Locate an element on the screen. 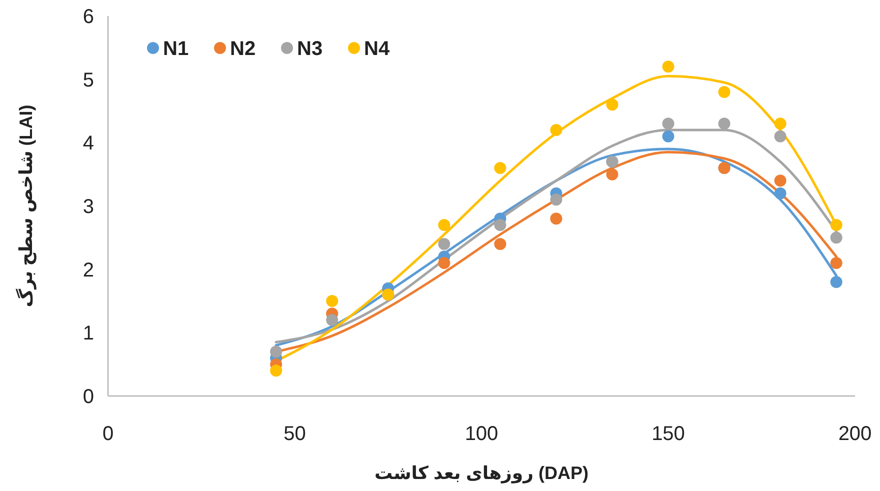 This screenshot has width=880, height=491. y-tick-label: 1 is located at coordinates (88, 333).